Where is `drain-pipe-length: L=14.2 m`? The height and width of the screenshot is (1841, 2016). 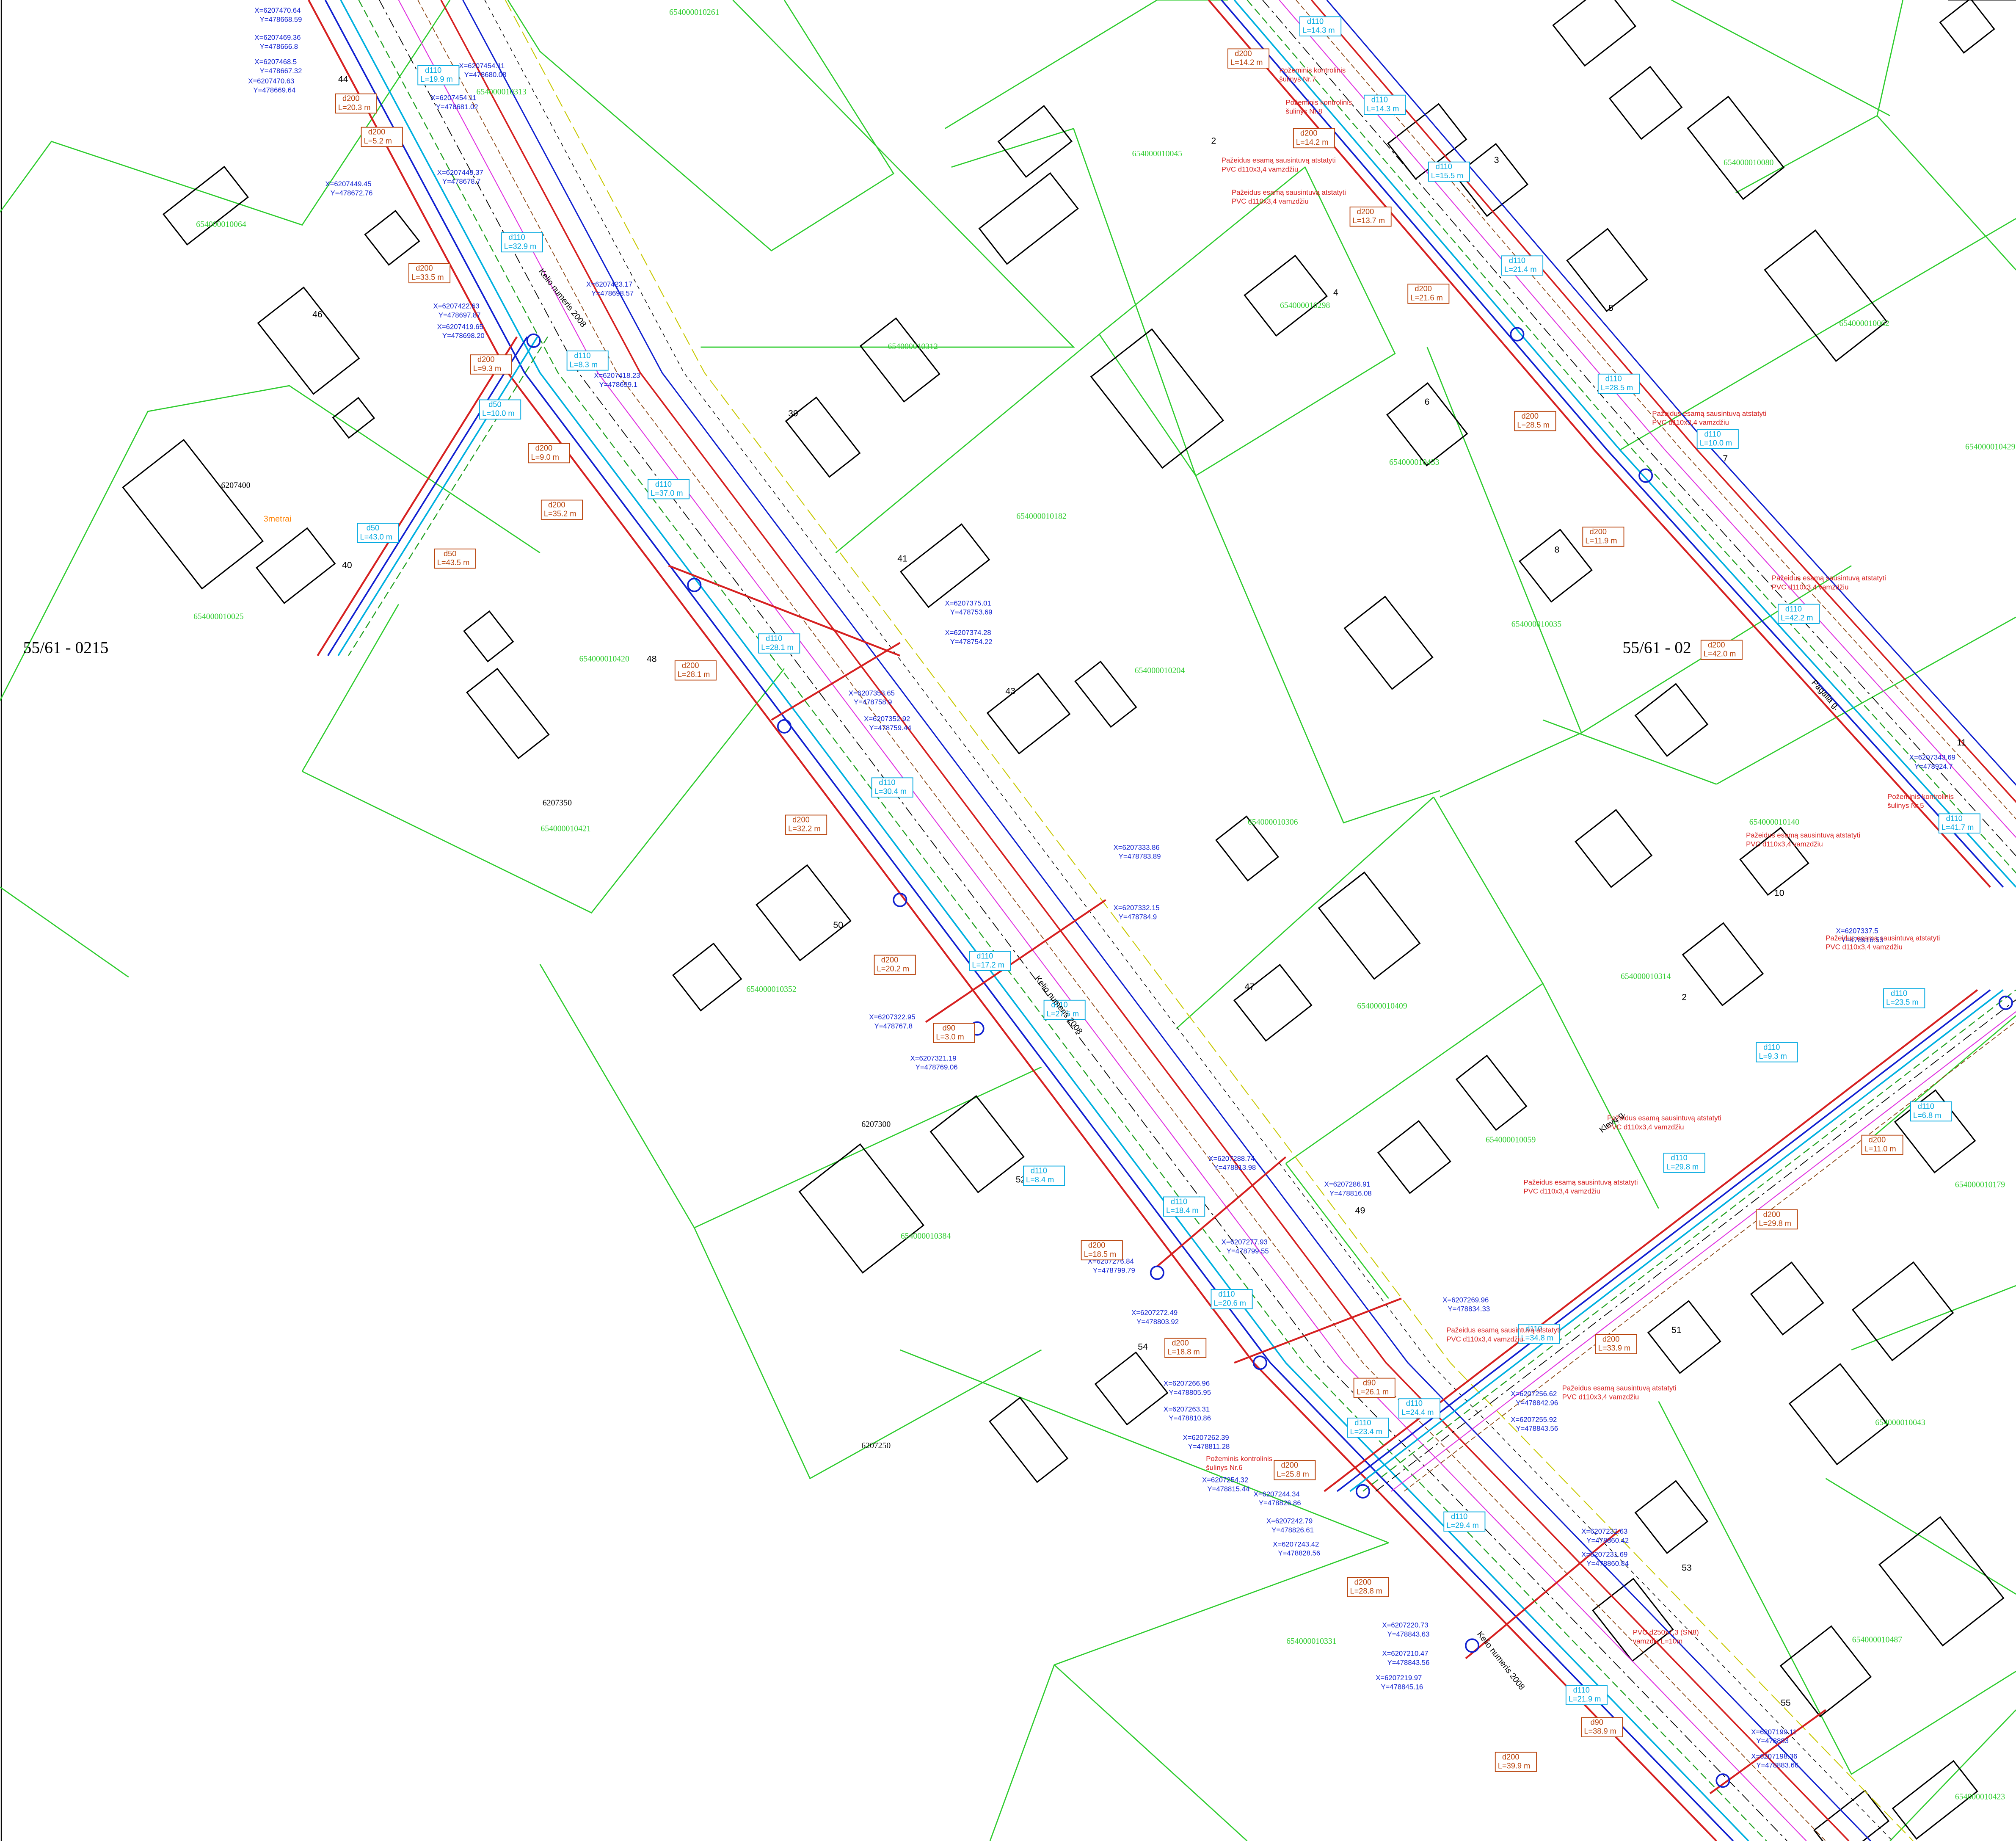 drain-pipe-length: L=14.2 m is located at coordinates (1246, 62).